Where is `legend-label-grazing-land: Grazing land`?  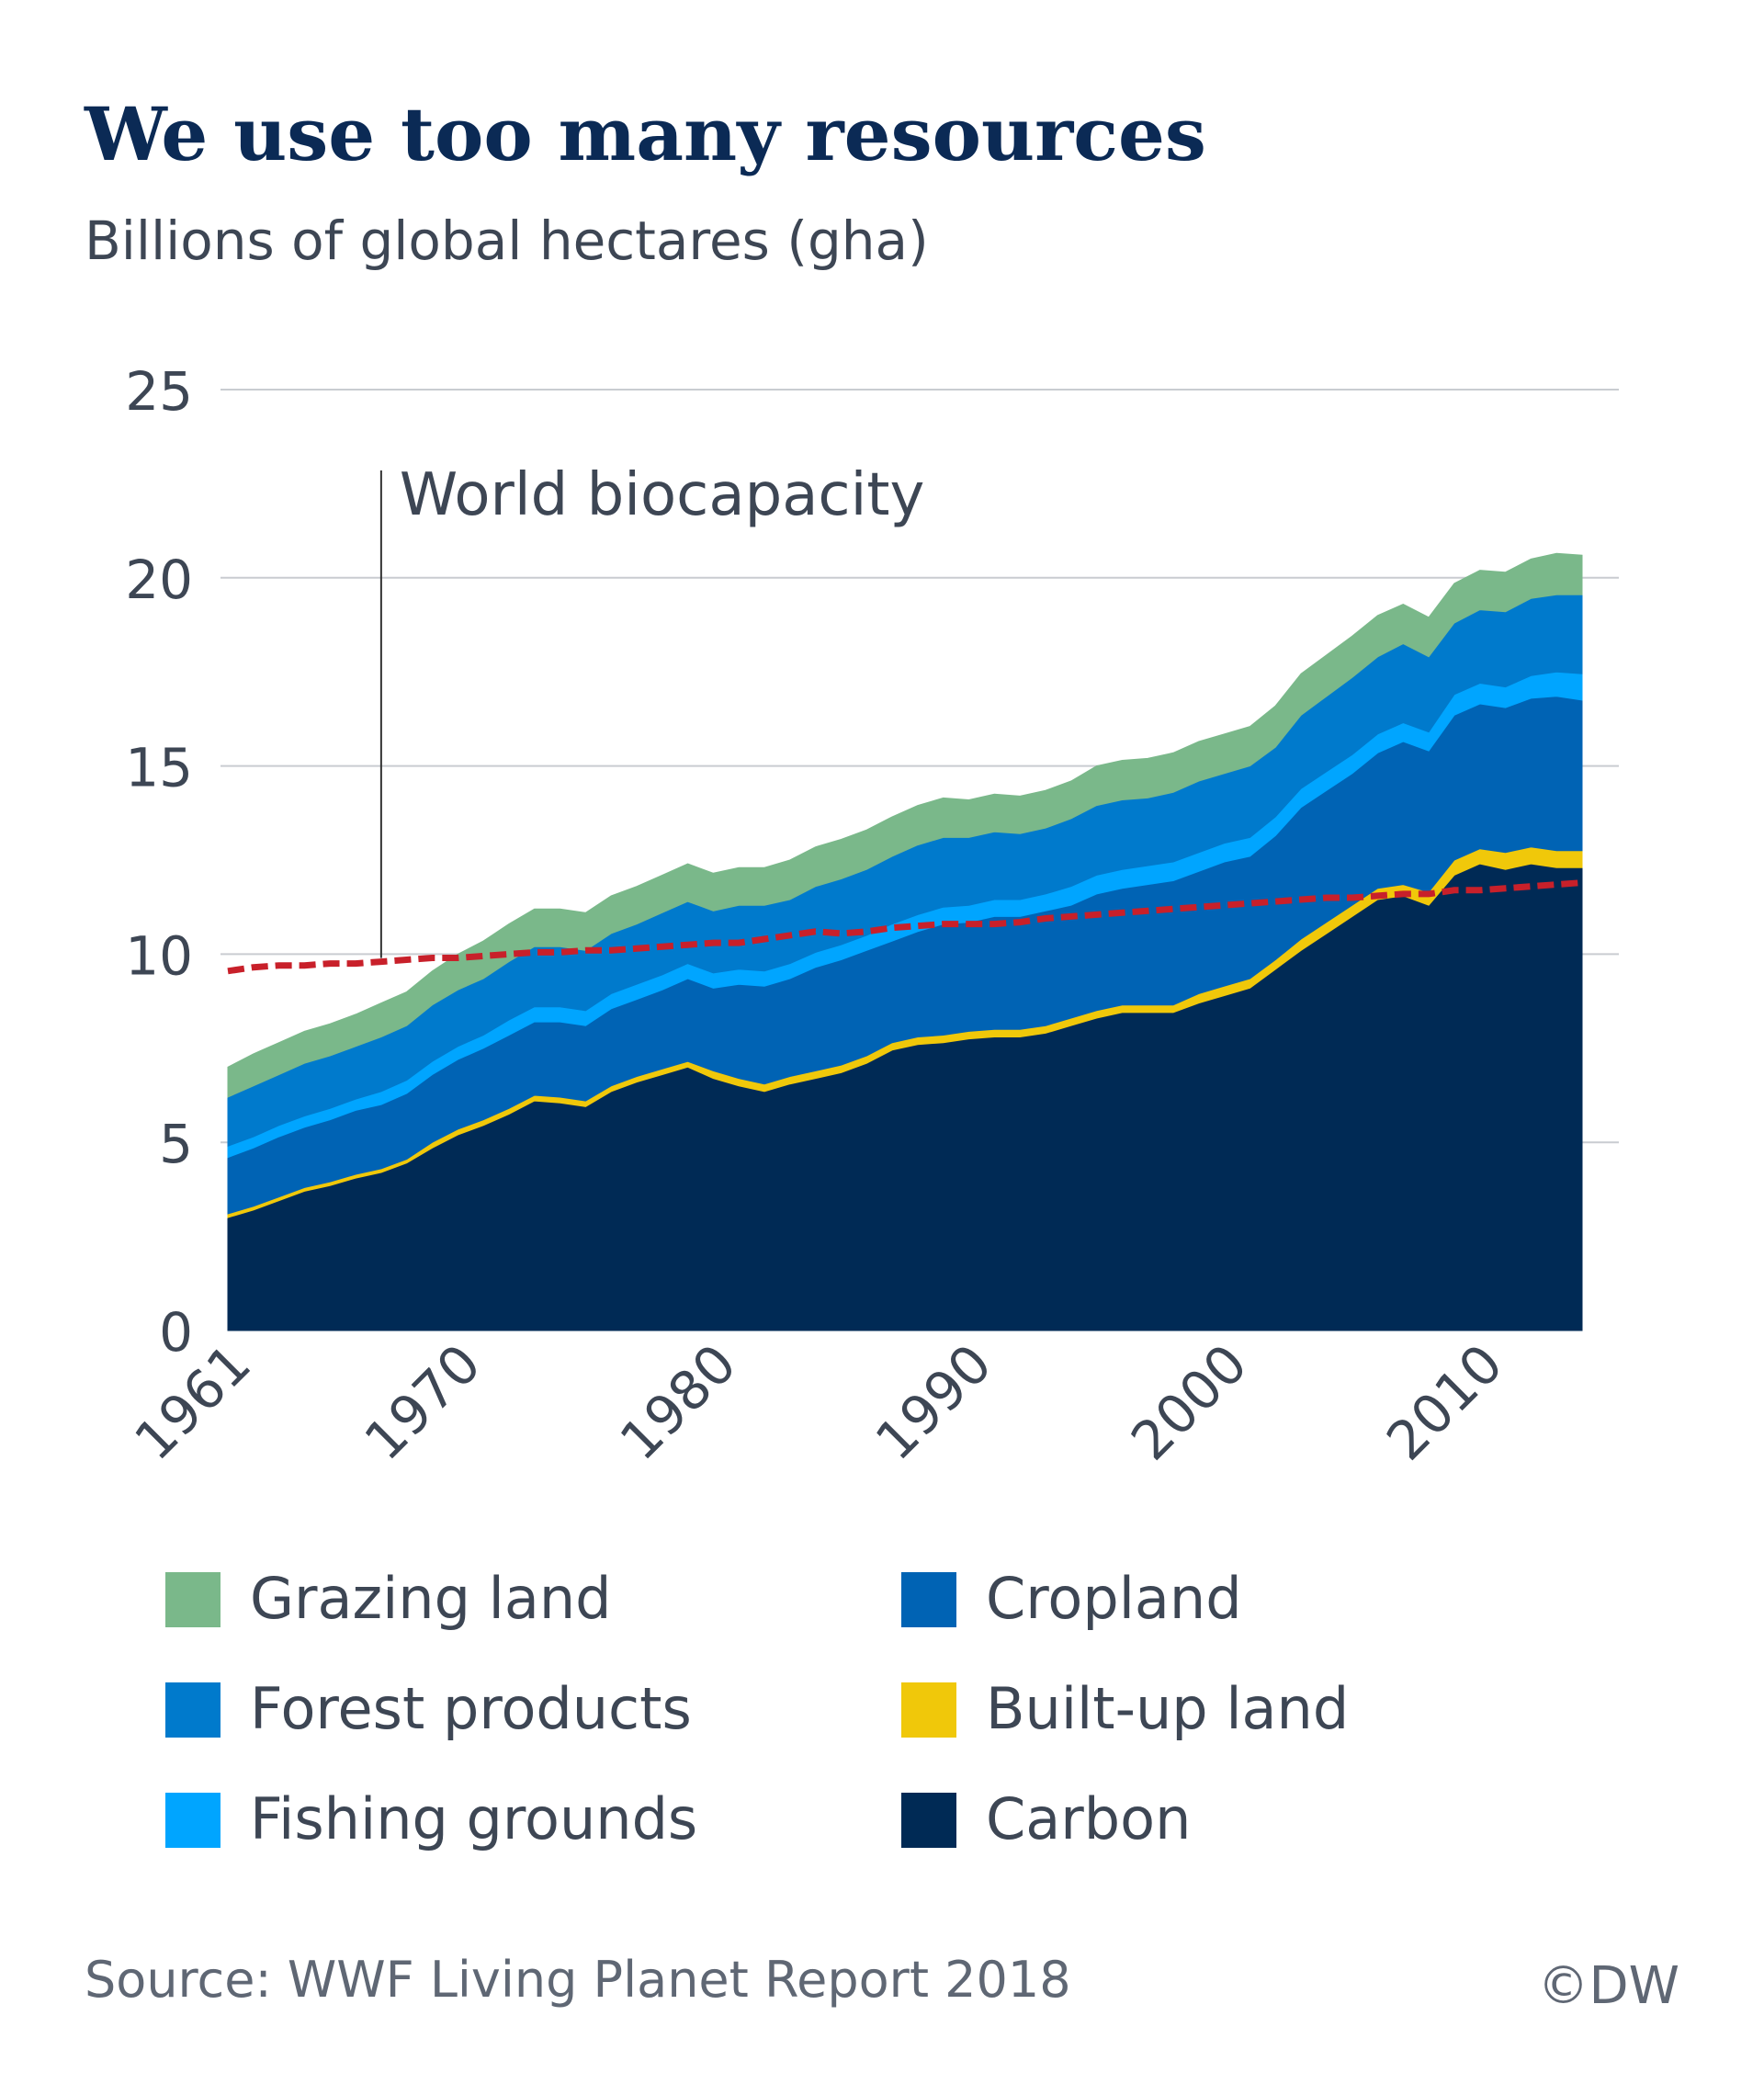
legend-label-grazing-land: Grazing land is located at coordinates (431, 1598).